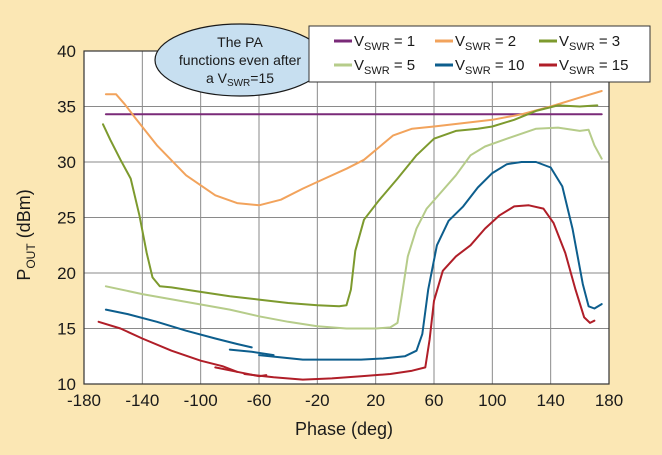 Image resolution: width=662 pixels, height=455 pixels. I want to click on legend-label: VSWR = 1, so click(384, 43).